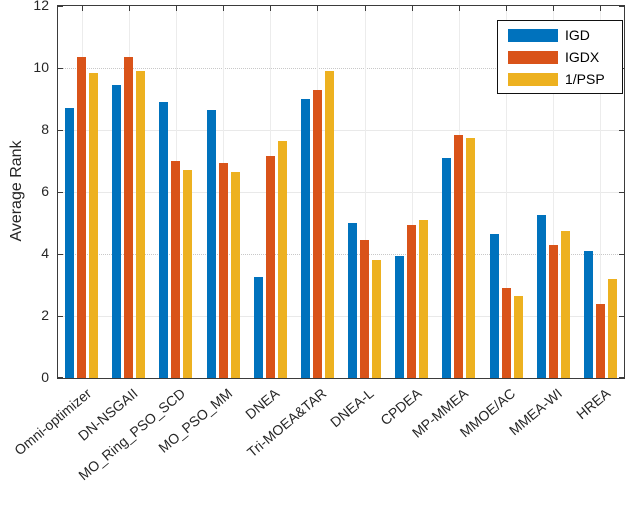 This screenshot has height=516, width=630. What do you see at coordinates (560, 35) in the screenshot?
I see `legend-item: IGD` at bounding box center [560, 35].